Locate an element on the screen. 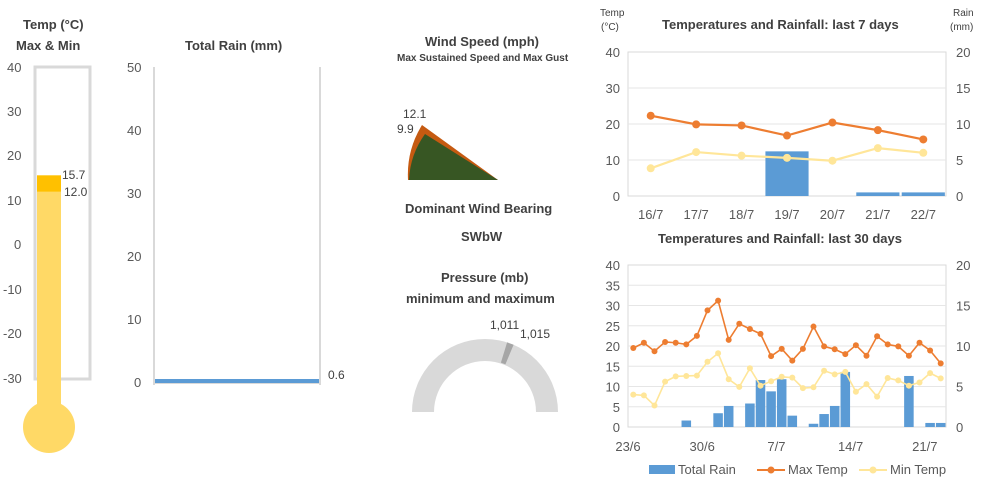 Image resolution: width=981 pixels, height=482 pixels. thermometer-title-line1: Temp (°C) is located at coordinates (53, 24).